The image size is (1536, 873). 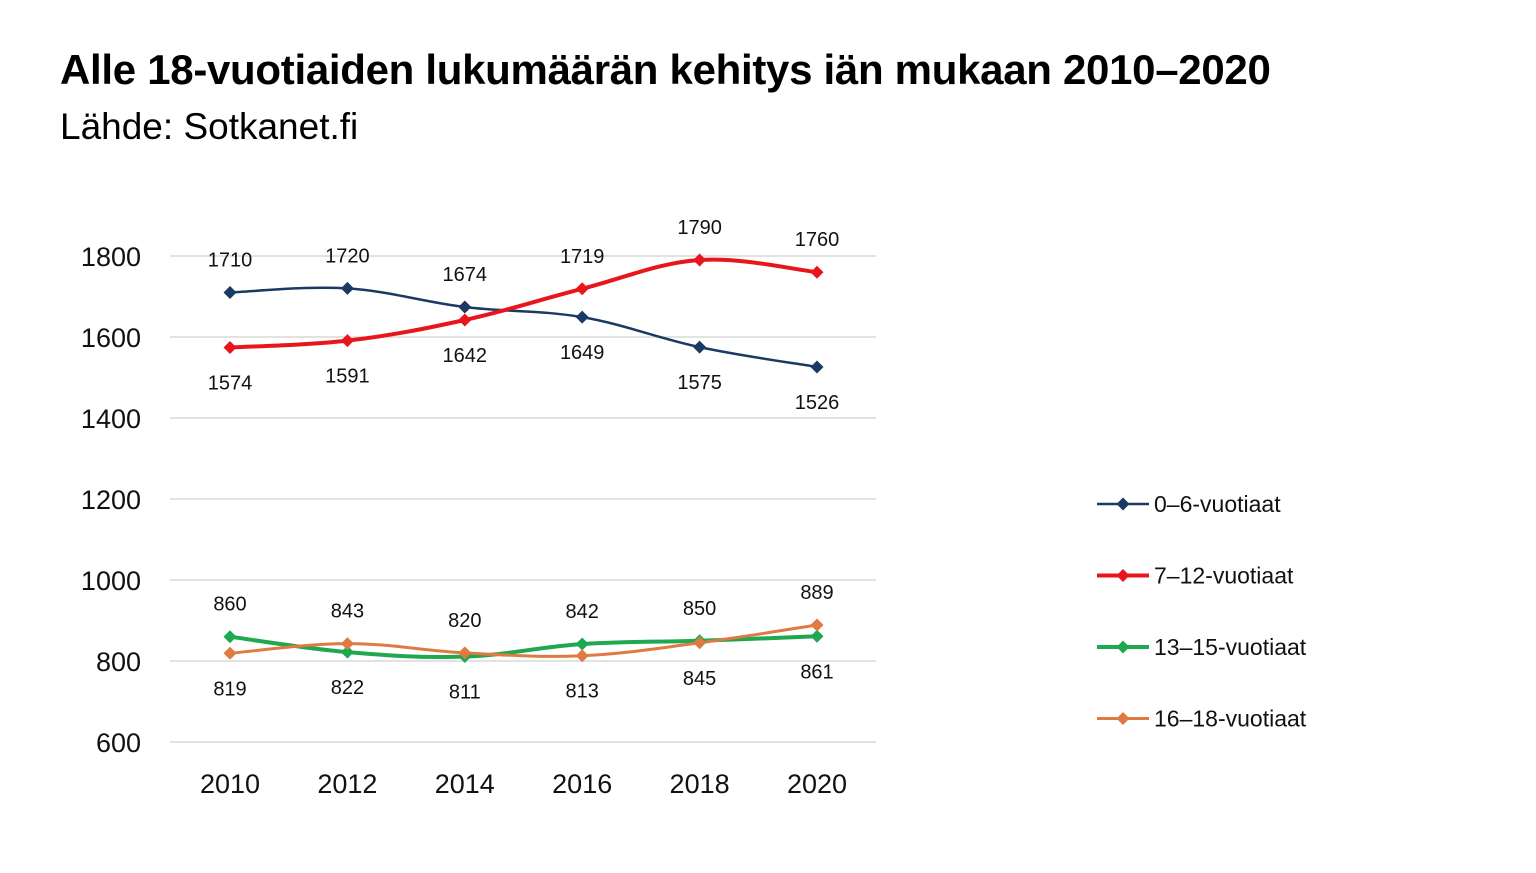 What do you see at coordinates (347, 688) in the screenshot?
I see `data-label: 822` at bounding box center [347, 688].